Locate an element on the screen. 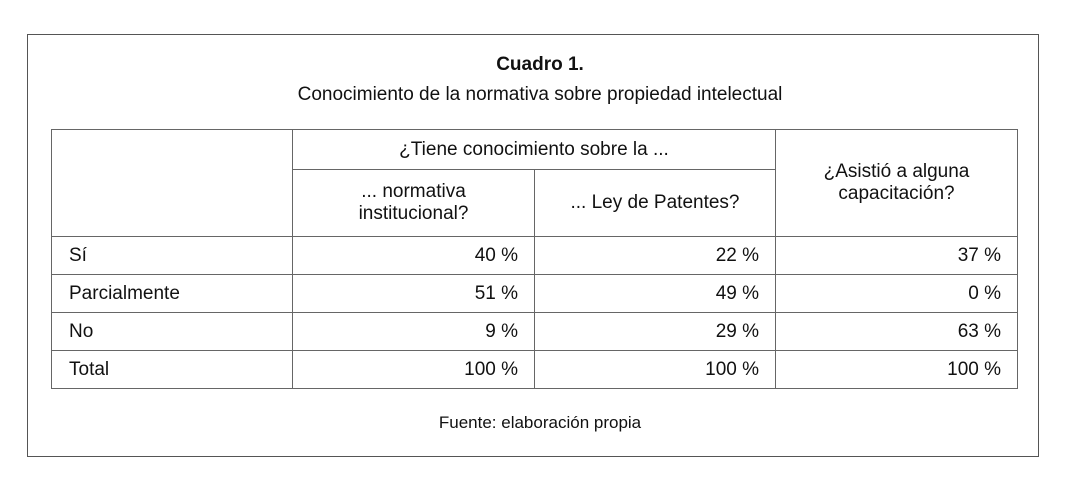  cell-value: 0 % is located at coordinates (896, 293).